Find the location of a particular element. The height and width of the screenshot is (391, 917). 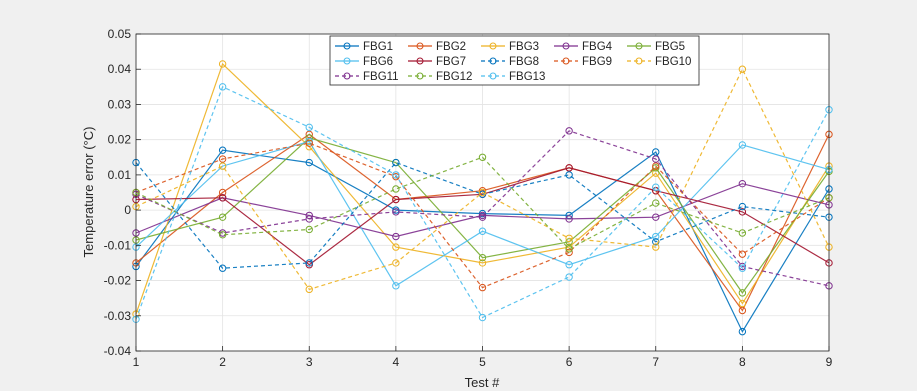

legend-item-fbg1: FBG1 is located at coordinates (364, 47).